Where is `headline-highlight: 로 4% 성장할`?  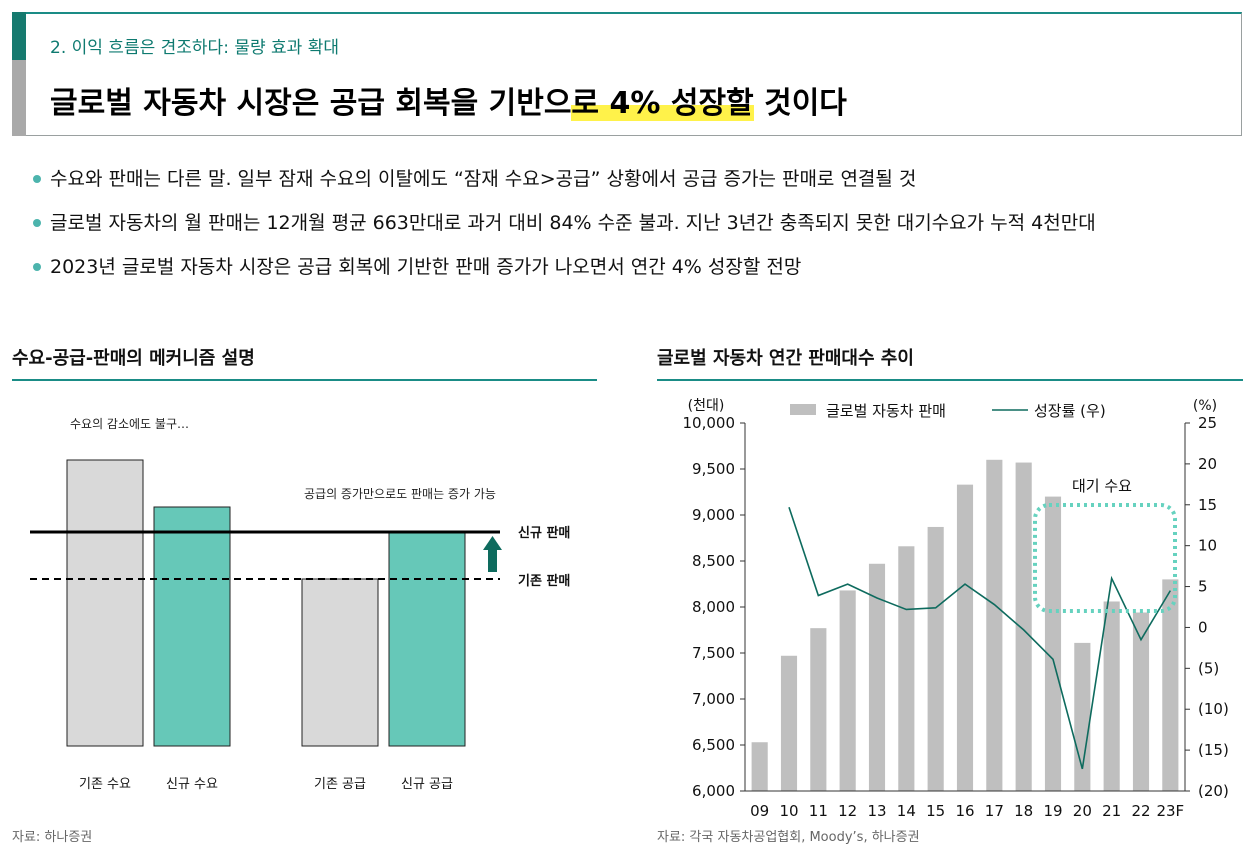
headline-highlight: 로 4% 성장할 is located at coordinates (662, 103).